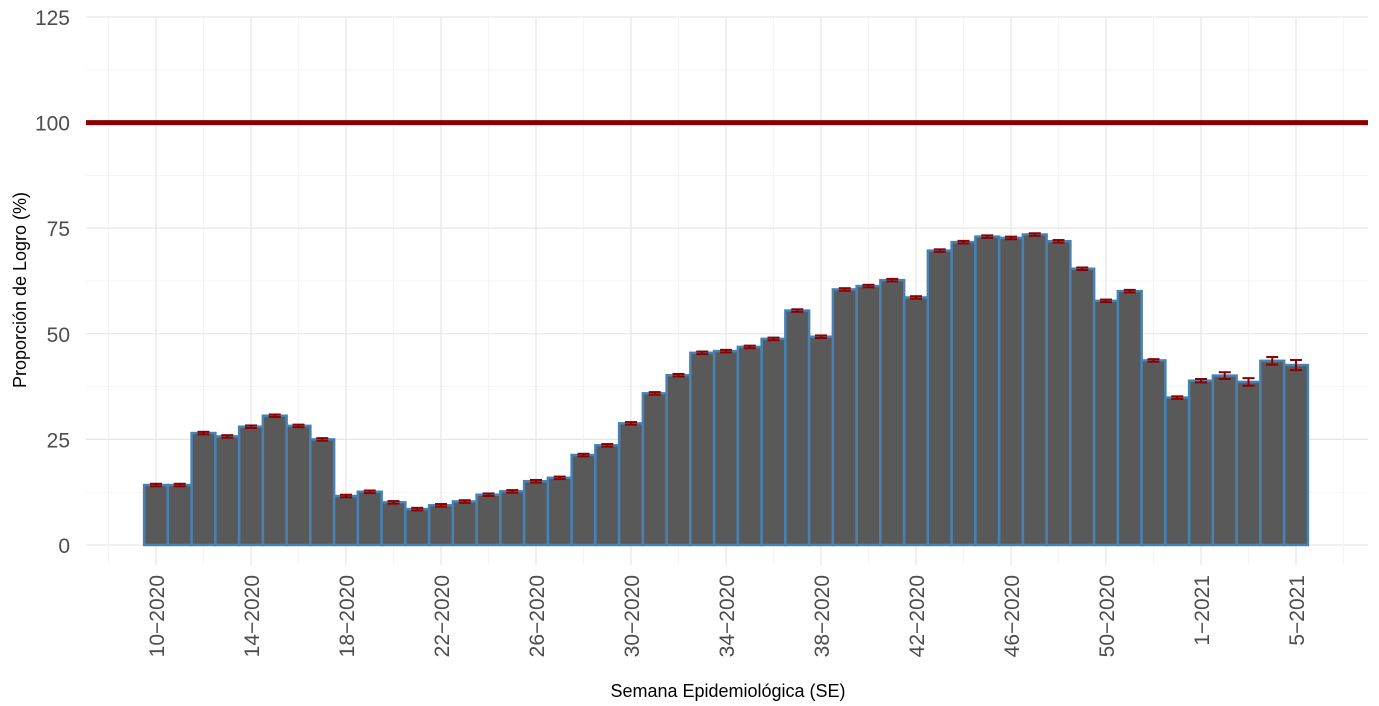 The image size is (1379, 706). I want to click on bar-44-2020, so click(963, 393).